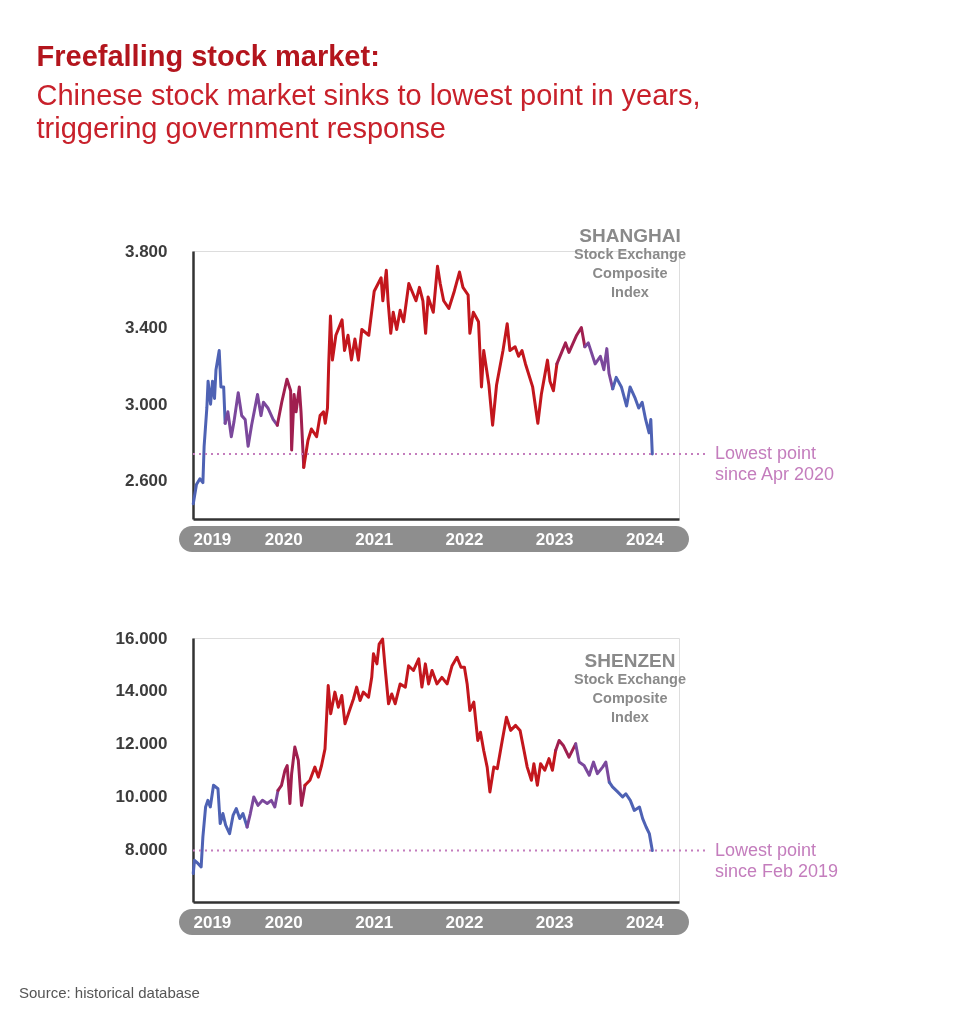 The height and width of the screenshot is (1024, 979). I want to click on y-tick-label: 3.800, so click(146, 251).